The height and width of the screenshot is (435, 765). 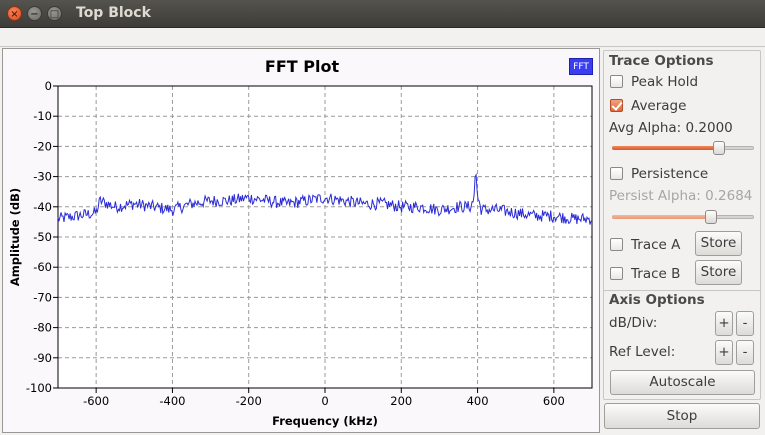 What do you see at coordinates (745, 352) in the screenshot?
I see `ref-level-minus-button: -` at bounding box center [745, 352].